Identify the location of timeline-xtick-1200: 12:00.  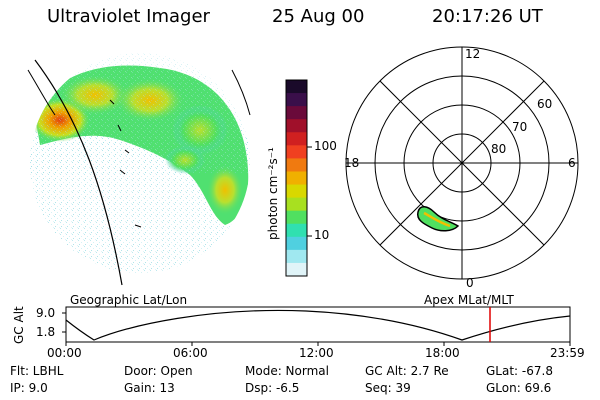
(316, 353).